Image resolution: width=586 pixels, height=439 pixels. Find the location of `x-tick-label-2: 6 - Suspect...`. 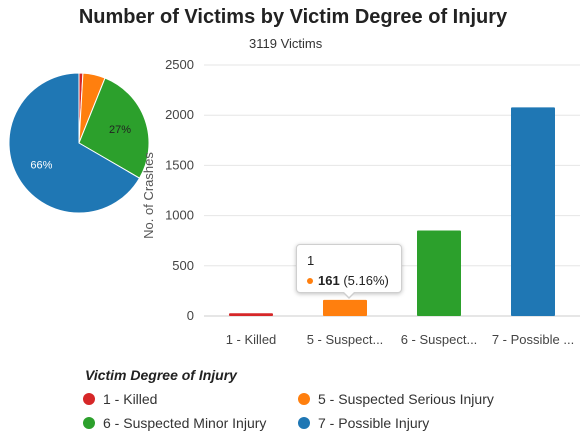

x-tick-label-2: 6 - Suspect... is located at coordinates (439, 339).